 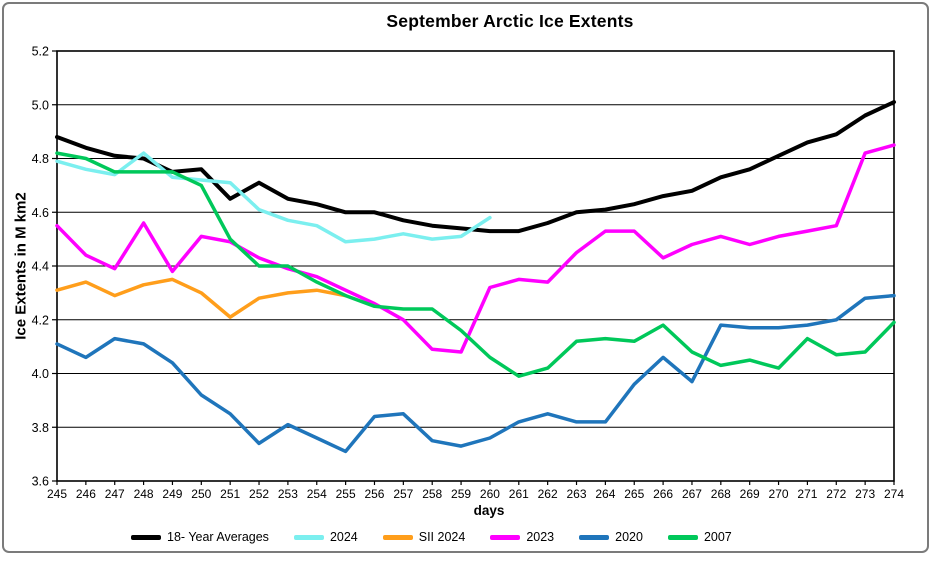 What do you see at coordinates (519, 494) in the screenshot?
I see `x-tick-label-261: 261` at bounding box center [519, 494].